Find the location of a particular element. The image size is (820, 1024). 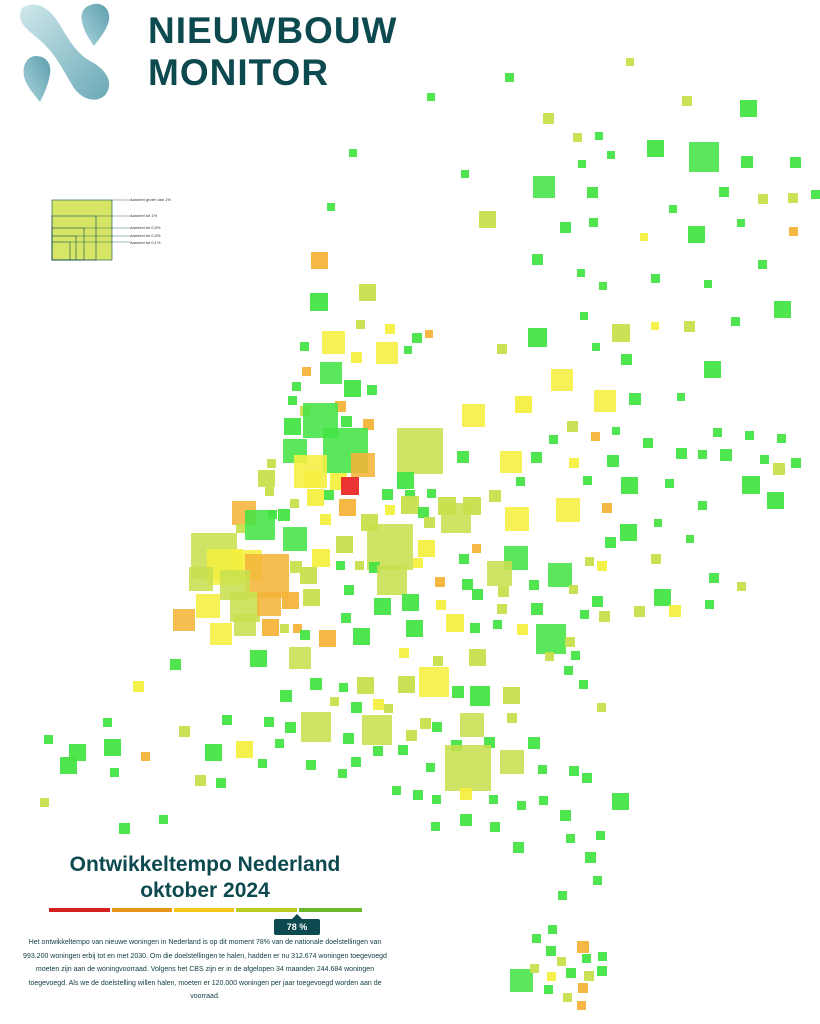

legend-label-2: Aandeel tot 1% is located at coordinates (144, 215).